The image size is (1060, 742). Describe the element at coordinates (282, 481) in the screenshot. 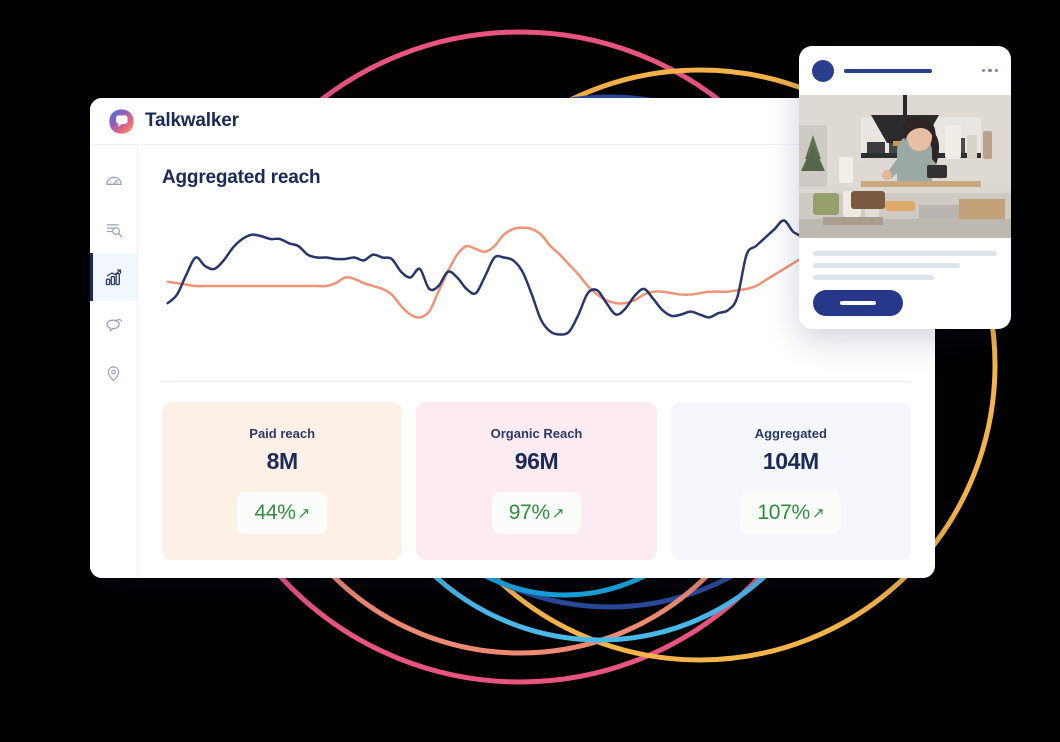

I see `metric-card-paid: Paid reach 8M 44% ↗` at that location.